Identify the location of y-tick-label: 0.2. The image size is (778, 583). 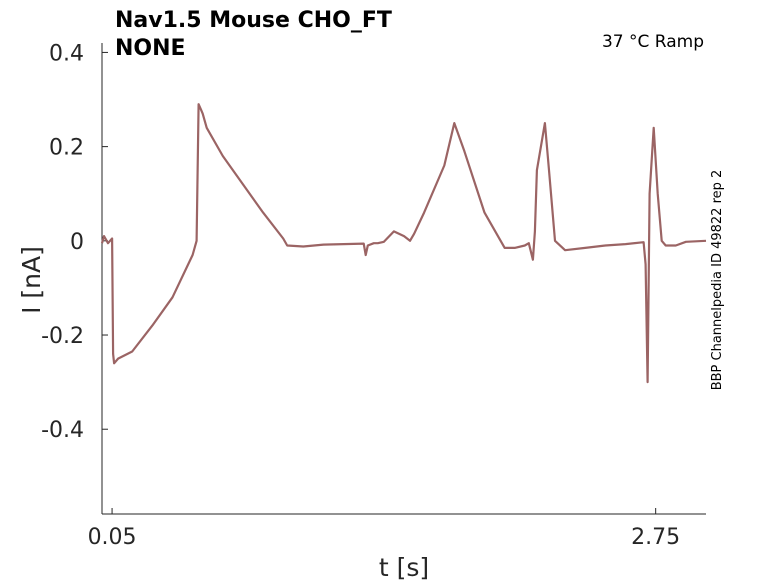
(66, 148).